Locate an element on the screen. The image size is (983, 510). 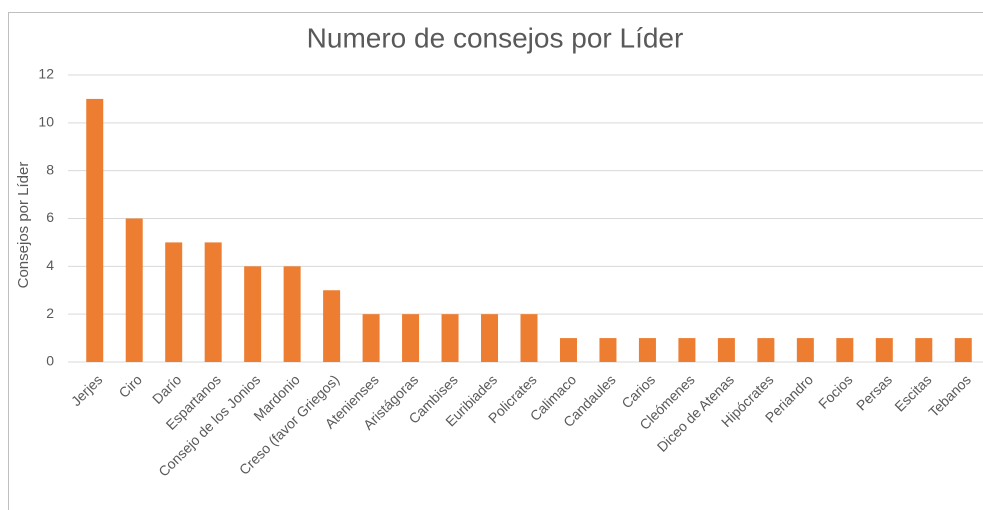
y-tick-label: 2 is located at coordinates (50, 313).